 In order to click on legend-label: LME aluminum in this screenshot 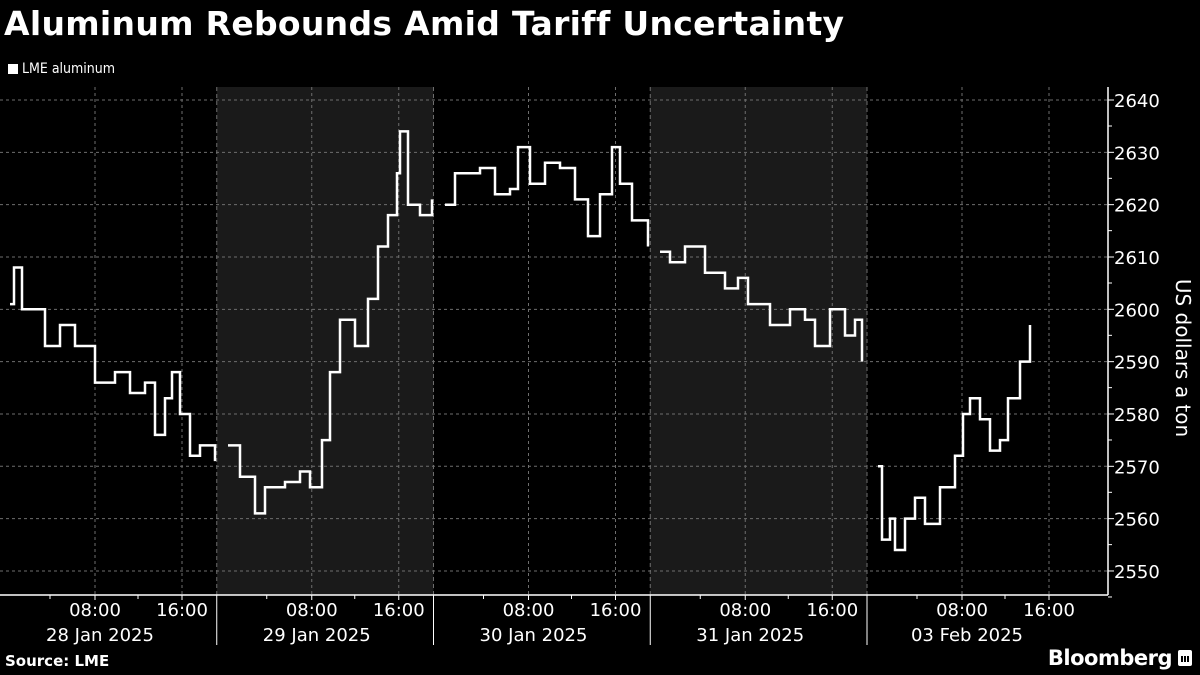, I will do `click(69, 69)`.